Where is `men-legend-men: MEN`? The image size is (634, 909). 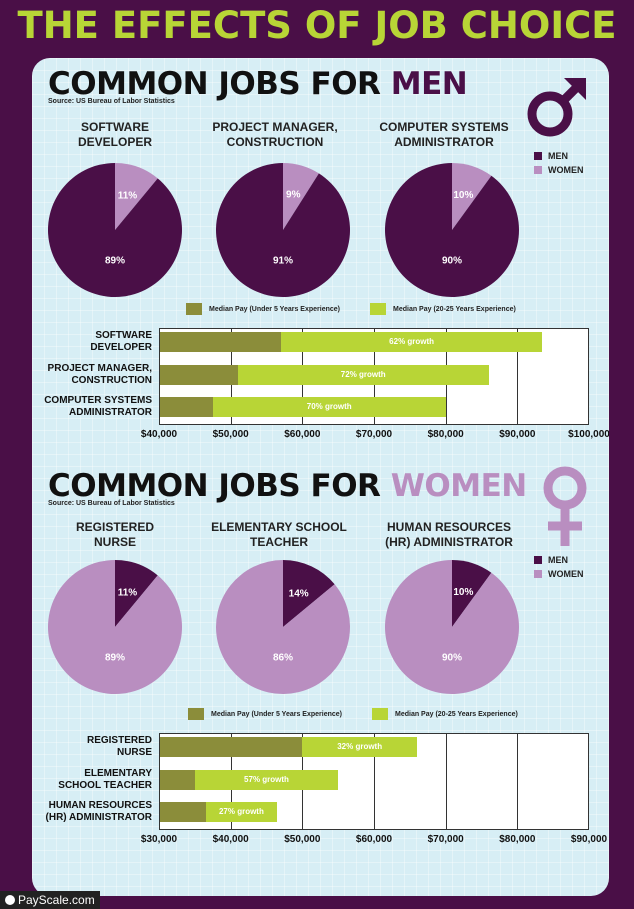 men-legend-men: MEN is located at coordinates (551, 156).